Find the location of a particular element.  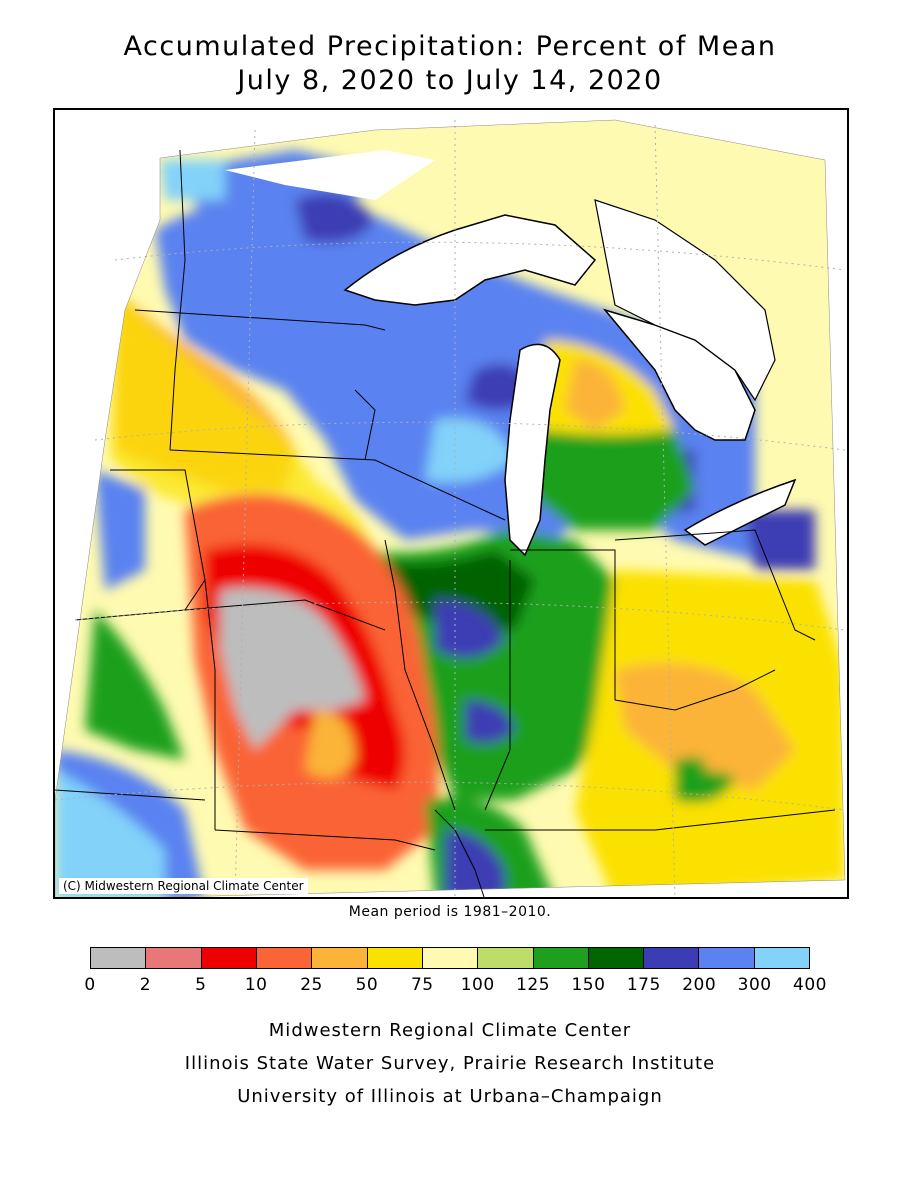

map-date-range: July 8, 2020 to July 14, 2020 is located at coordinates (450, 80).